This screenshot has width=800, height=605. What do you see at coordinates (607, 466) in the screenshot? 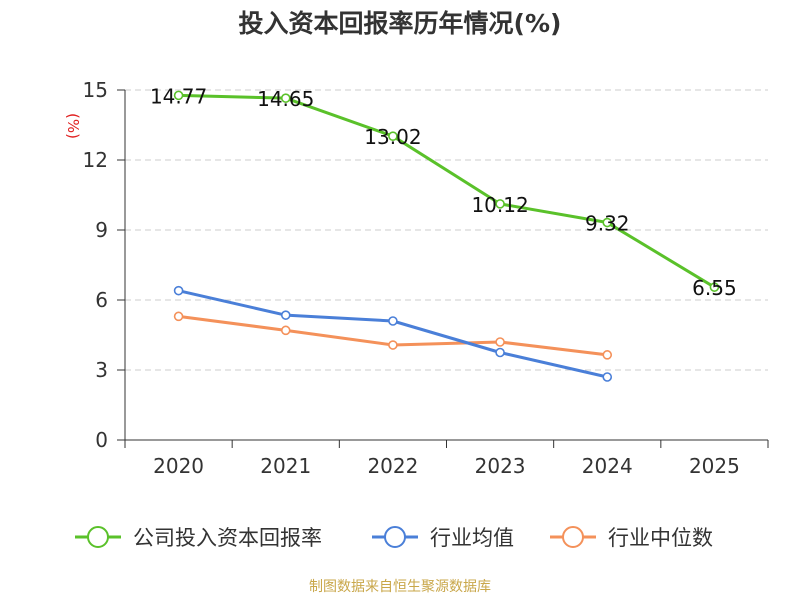
I see `x-tick-label-2024: 2024` at bounding box center [607, 466].